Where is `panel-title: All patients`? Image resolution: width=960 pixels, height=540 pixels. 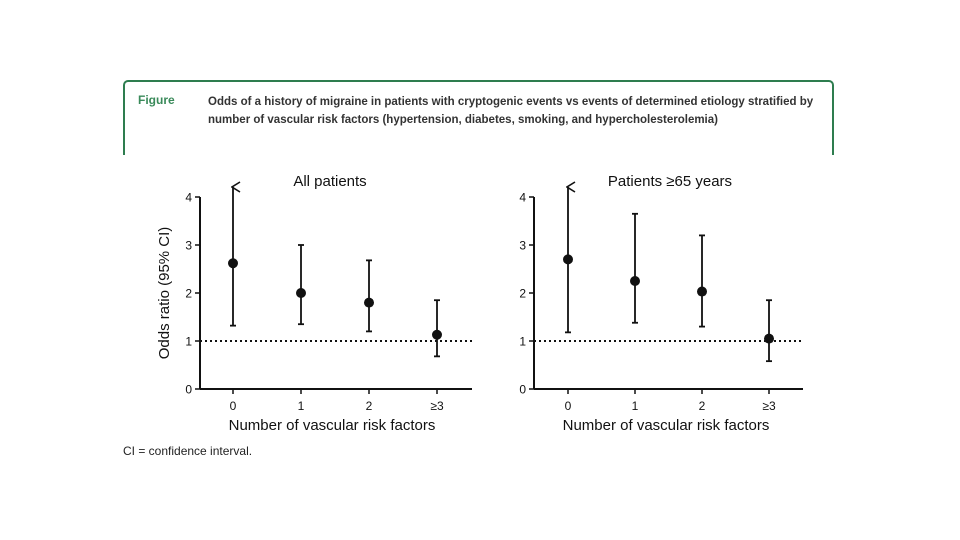
panel-title: All patients is located at coordinates (329, 181).